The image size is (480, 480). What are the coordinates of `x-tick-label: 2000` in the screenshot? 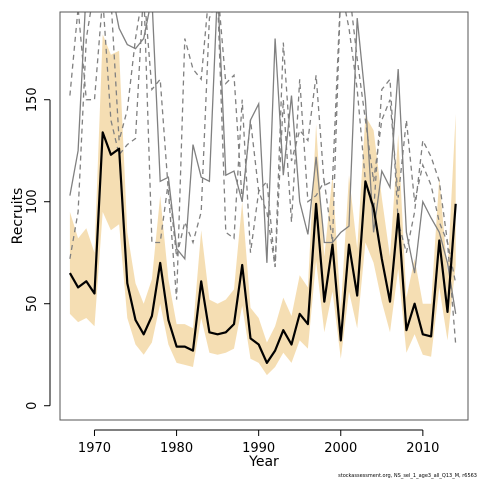 It's located at (340, 448).